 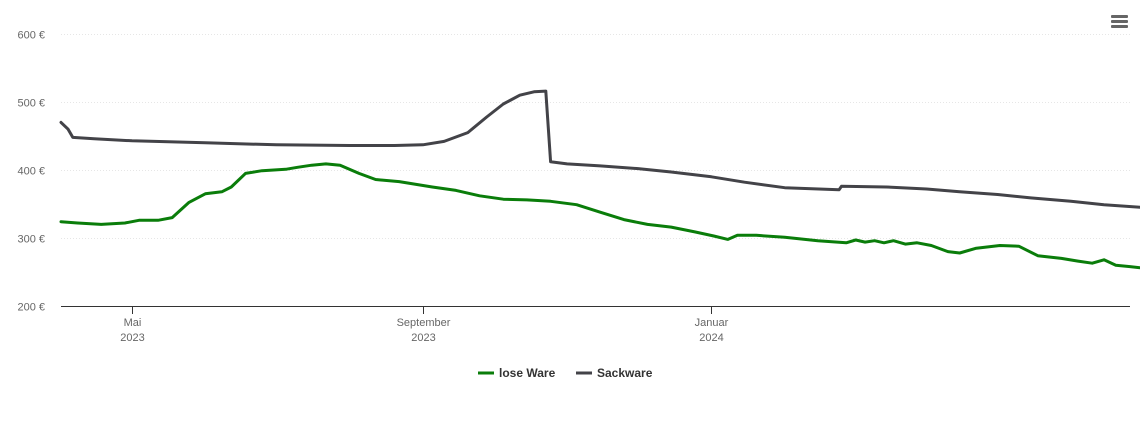 What do you see at coordinates (31, 104) in the screenshot?
I see `y-tick-label: 500 €` at bounding box center [31, 104].